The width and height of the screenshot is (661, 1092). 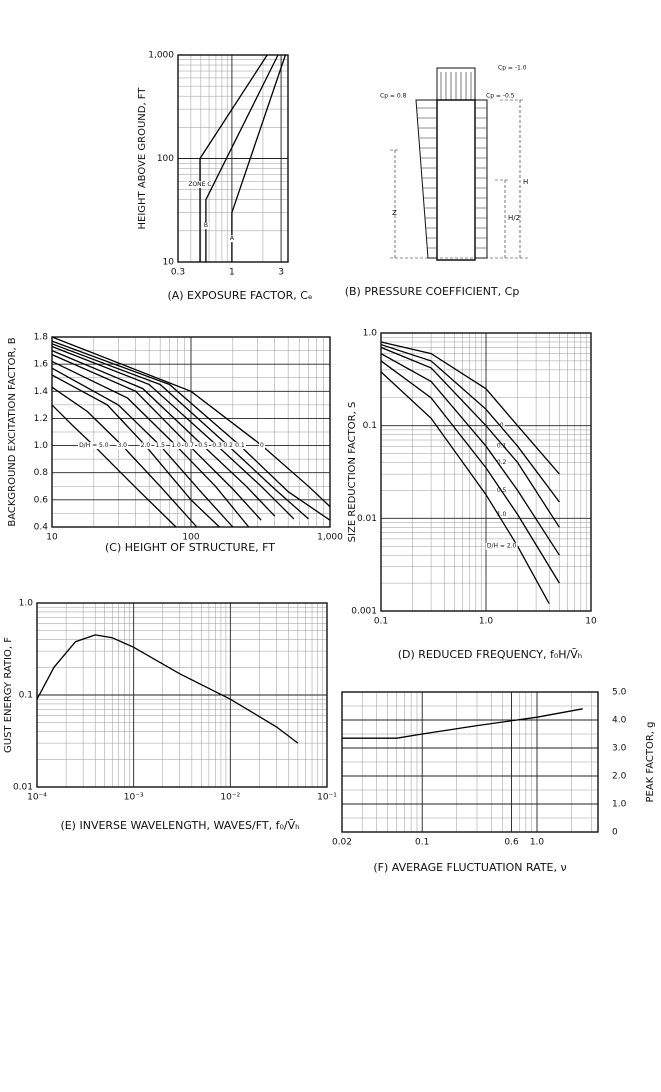 What do you see at coordinates (41, 365) in the screenshot?
I see `y-tick-label: 1.6` at bounding box center [41, 365].